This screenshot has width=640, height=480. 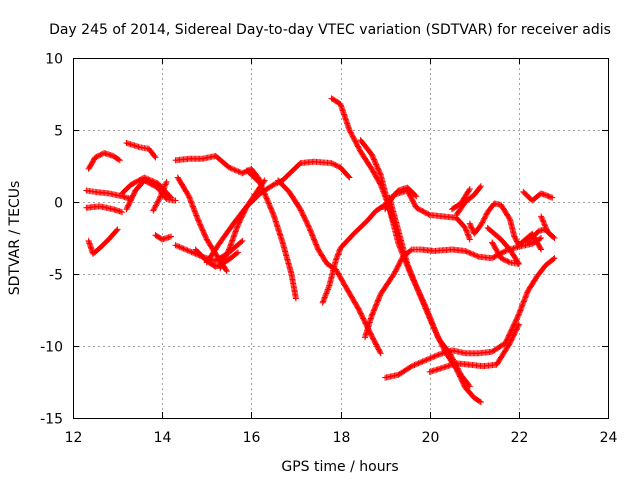 I want to click on x-tick-label: 20, so click(x=431, y=438).